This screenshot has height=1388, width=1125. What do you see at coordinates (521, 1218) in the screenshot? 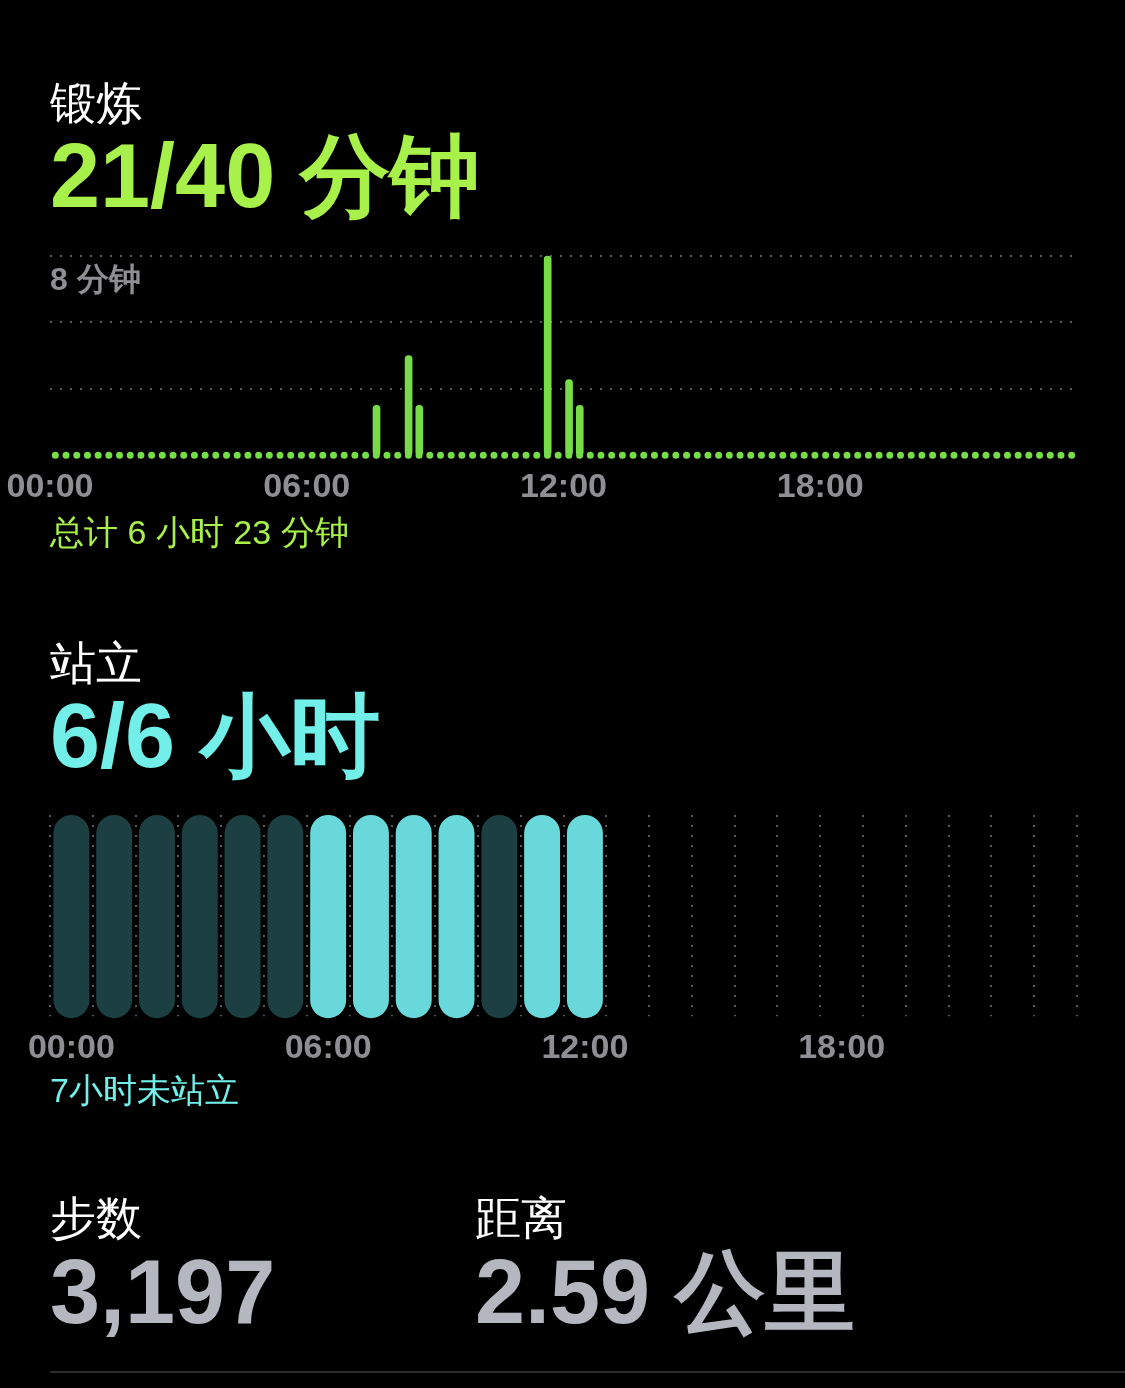
I see `text: 距离` at bounding box center [521, 1218].